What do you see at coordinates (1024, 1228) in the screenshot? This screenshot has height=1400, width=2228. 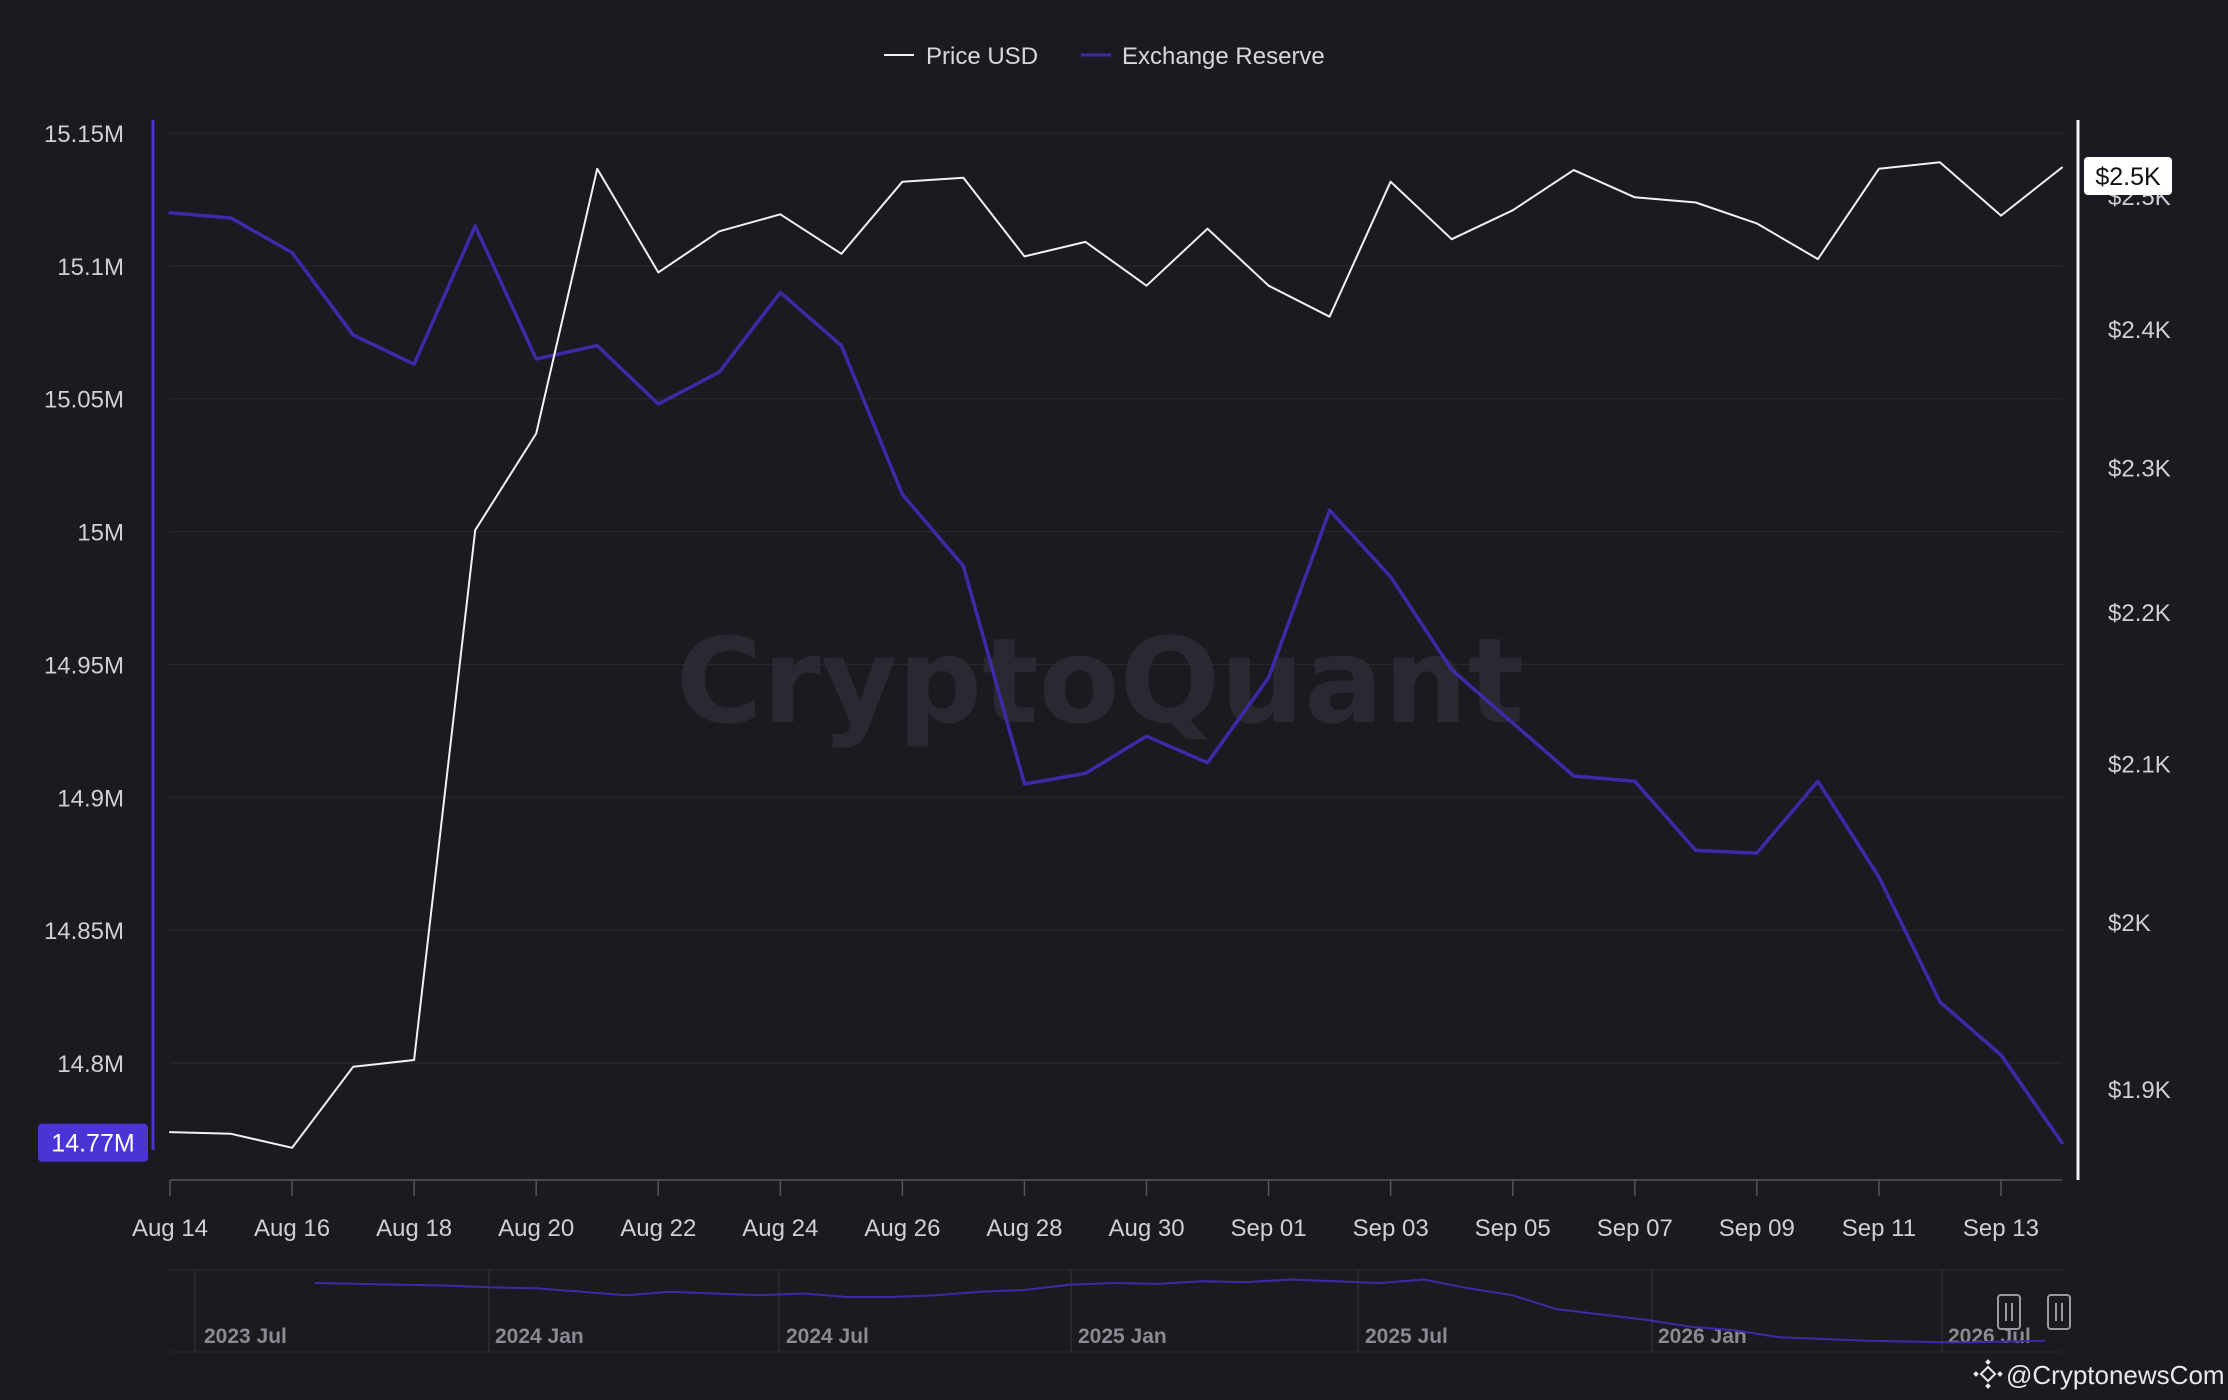 I see `x-axis-tick-label: Aug 28` at bounding box center [1024, 1228].